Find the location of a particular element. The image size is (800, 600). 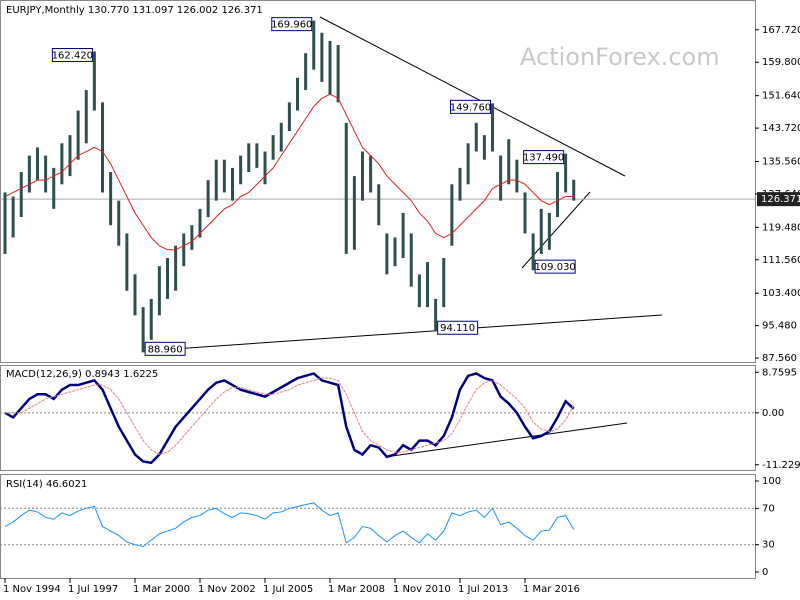

annotation-label: 94.110 is located at coordinates (457, 328).